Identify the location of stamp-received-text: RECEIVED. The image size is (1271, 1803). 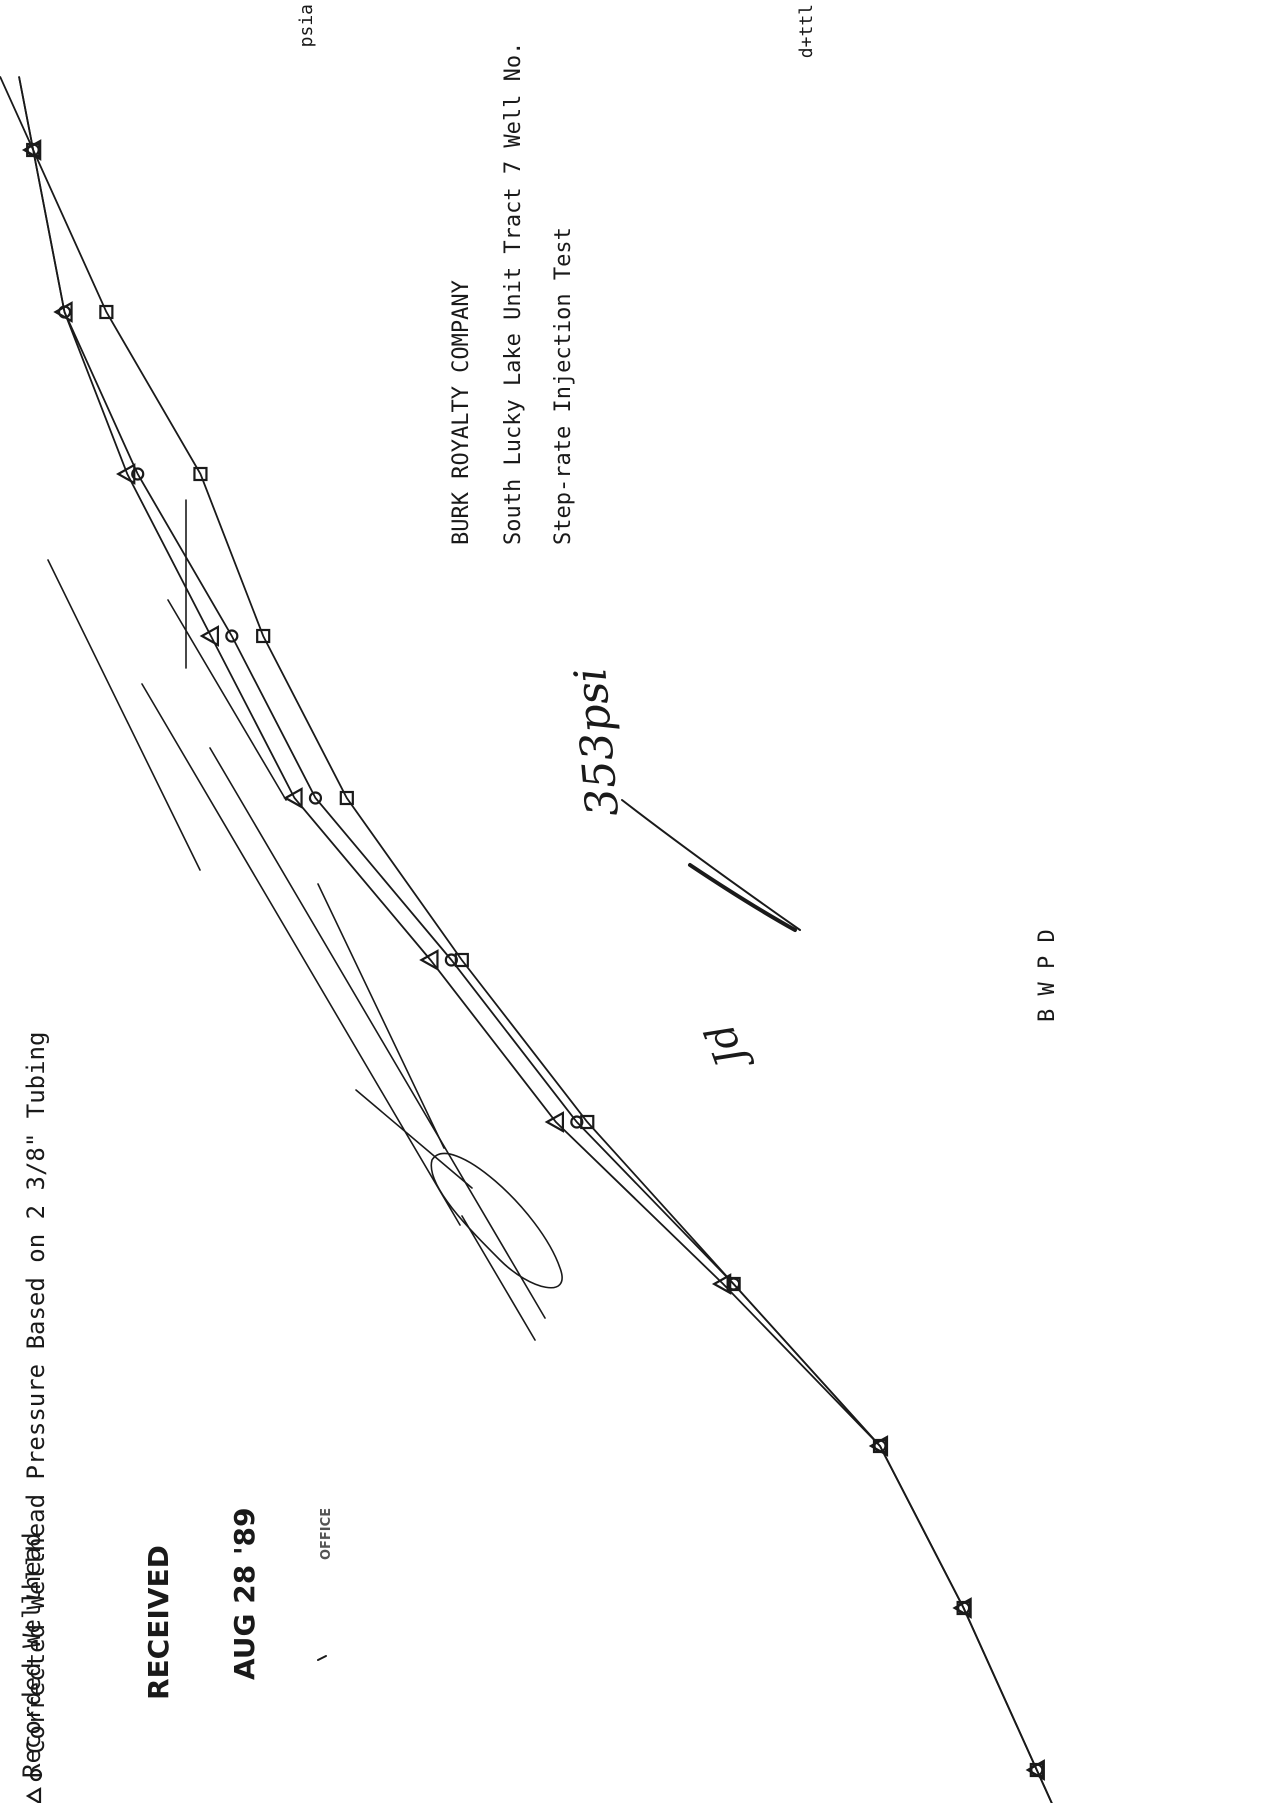
(158, 1622).